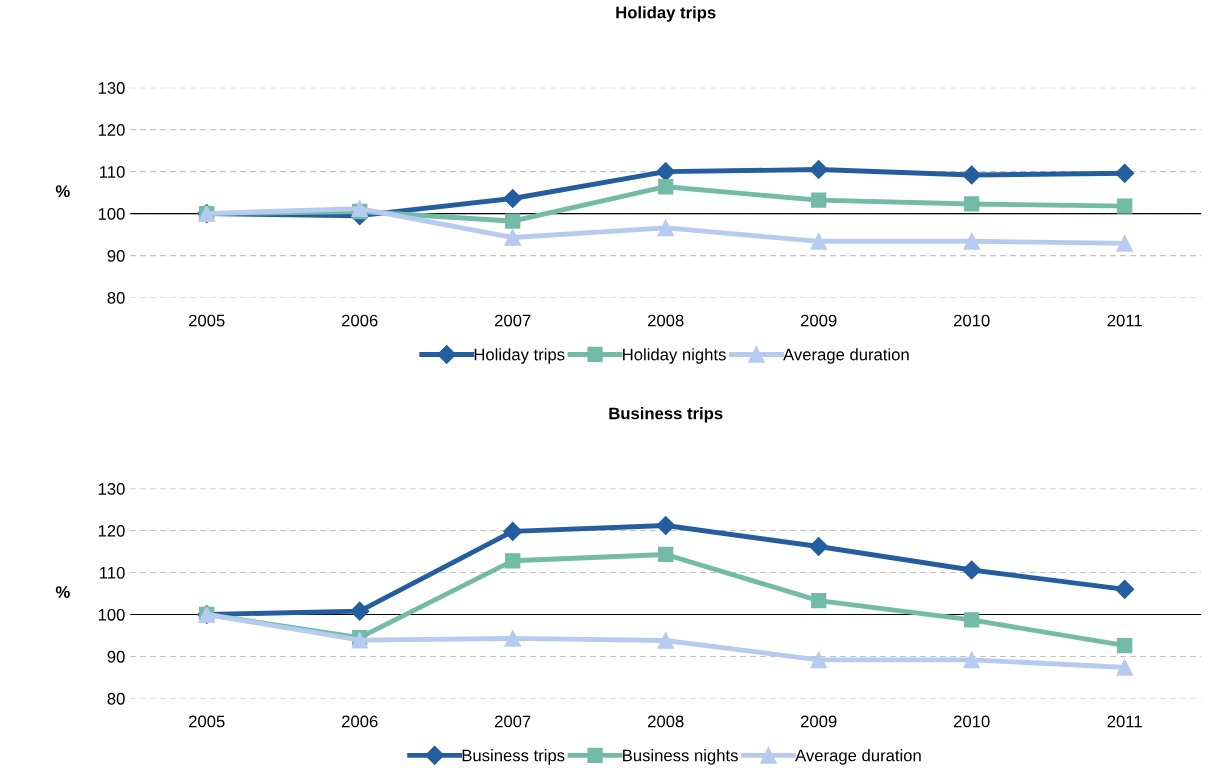 This screenshot has width=1217, height=783. What do you see at coordinates (519, 356) in the screenshot?
I see `legend-label: Holiday trips` at bounding box center [519, 356].